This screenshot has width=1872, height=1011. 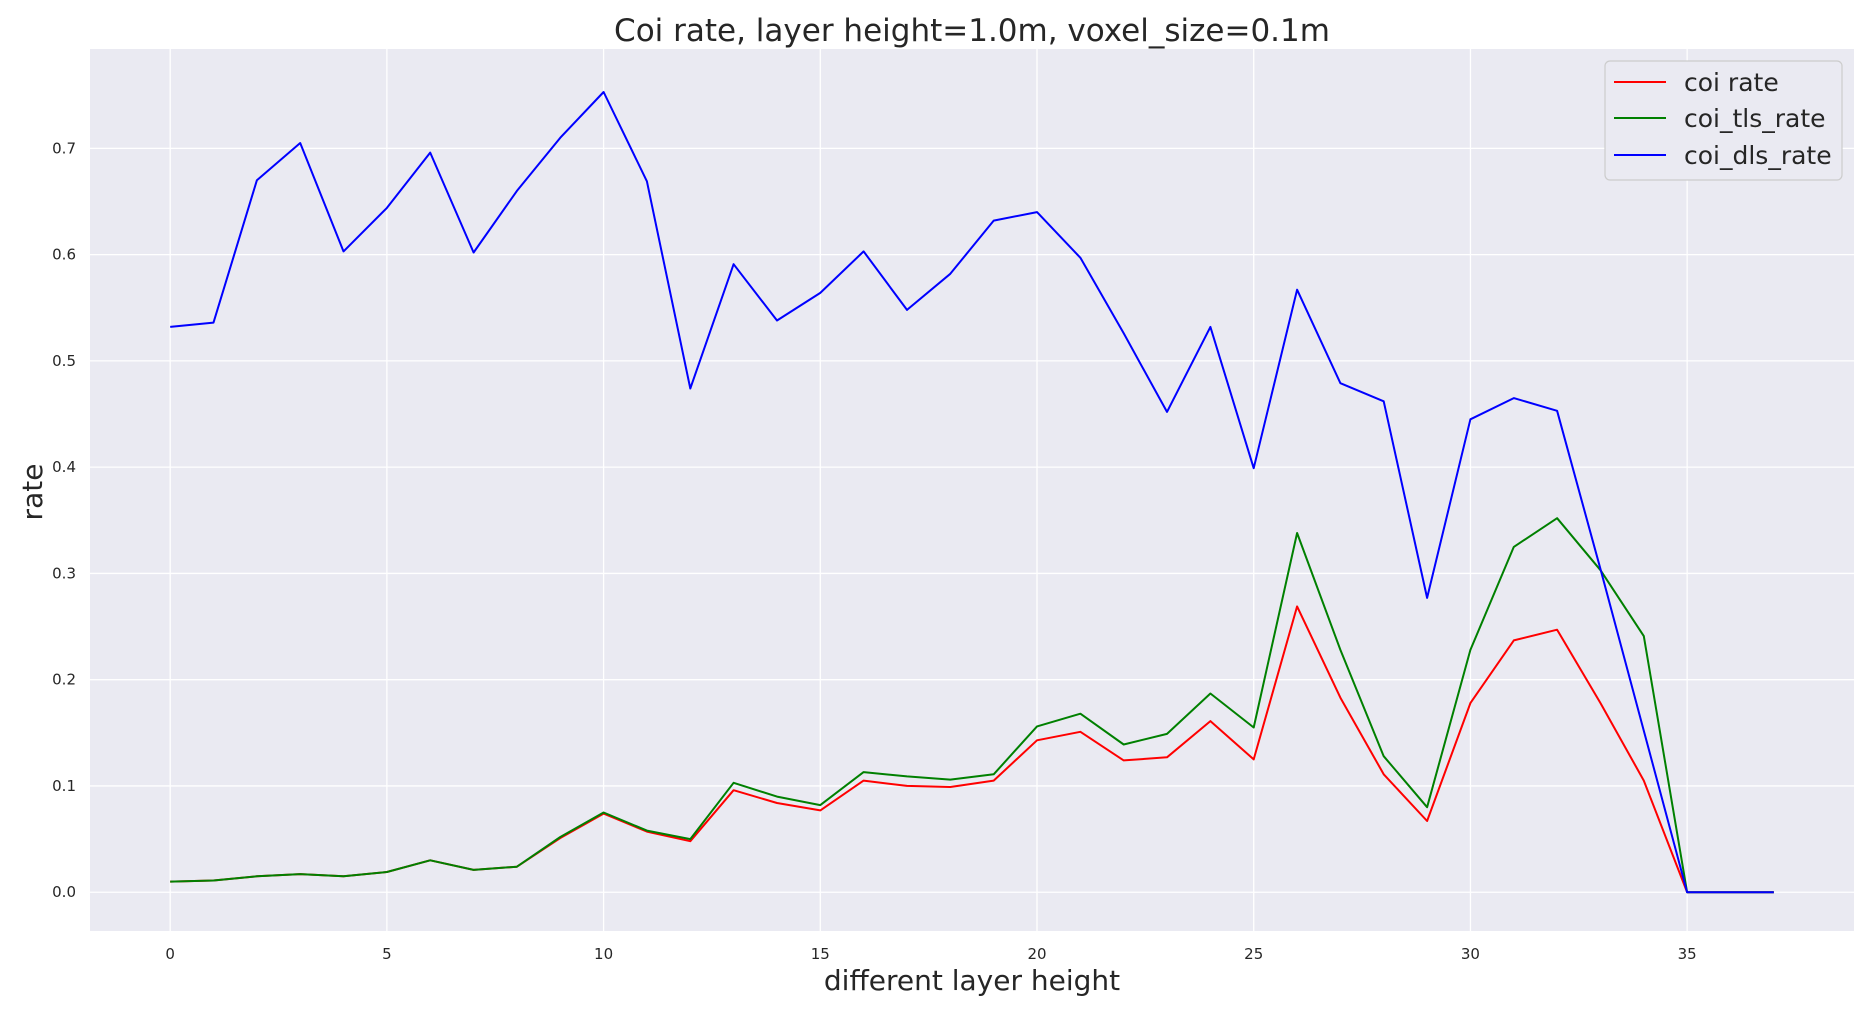 I want to click on y-tick-label: 0.1, so click(x=64, y=786).